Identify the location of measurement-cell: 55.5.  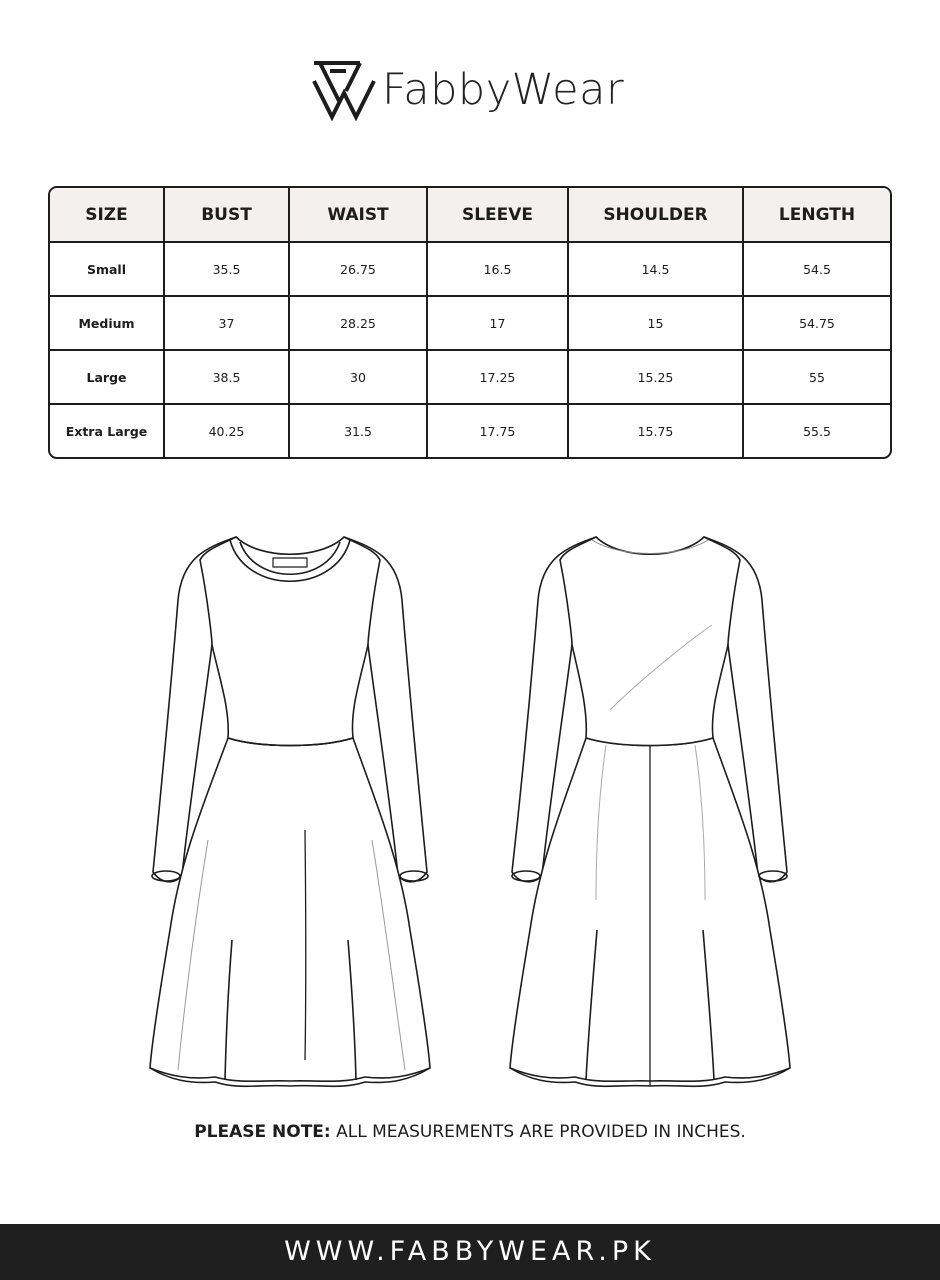
(817, 431).